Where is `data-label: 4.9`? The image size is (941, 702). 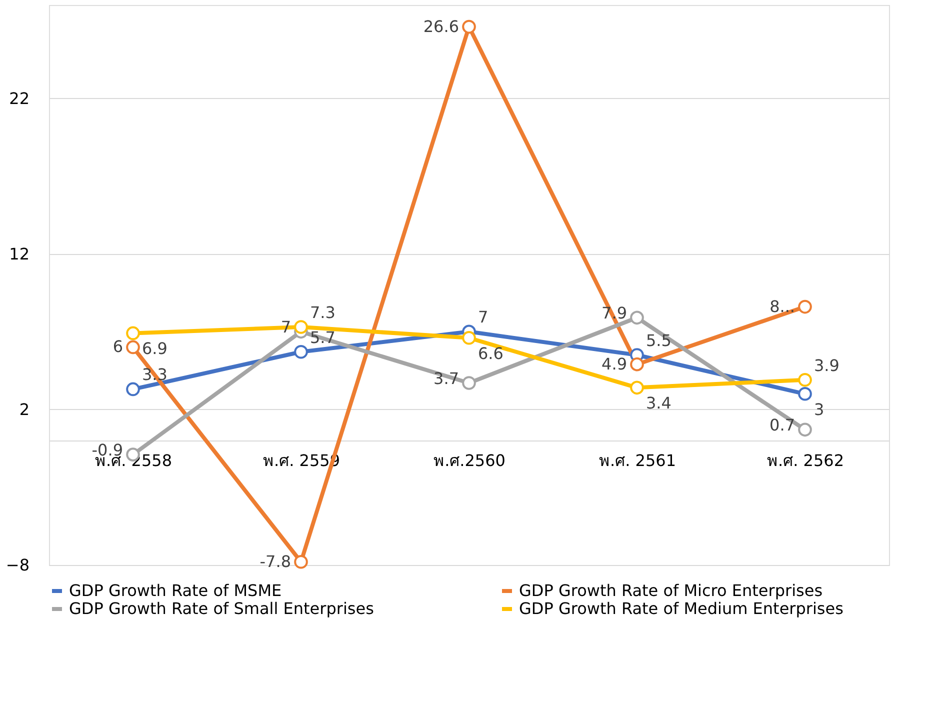
data-label: 4.9 is located at coordinates (614, 364).